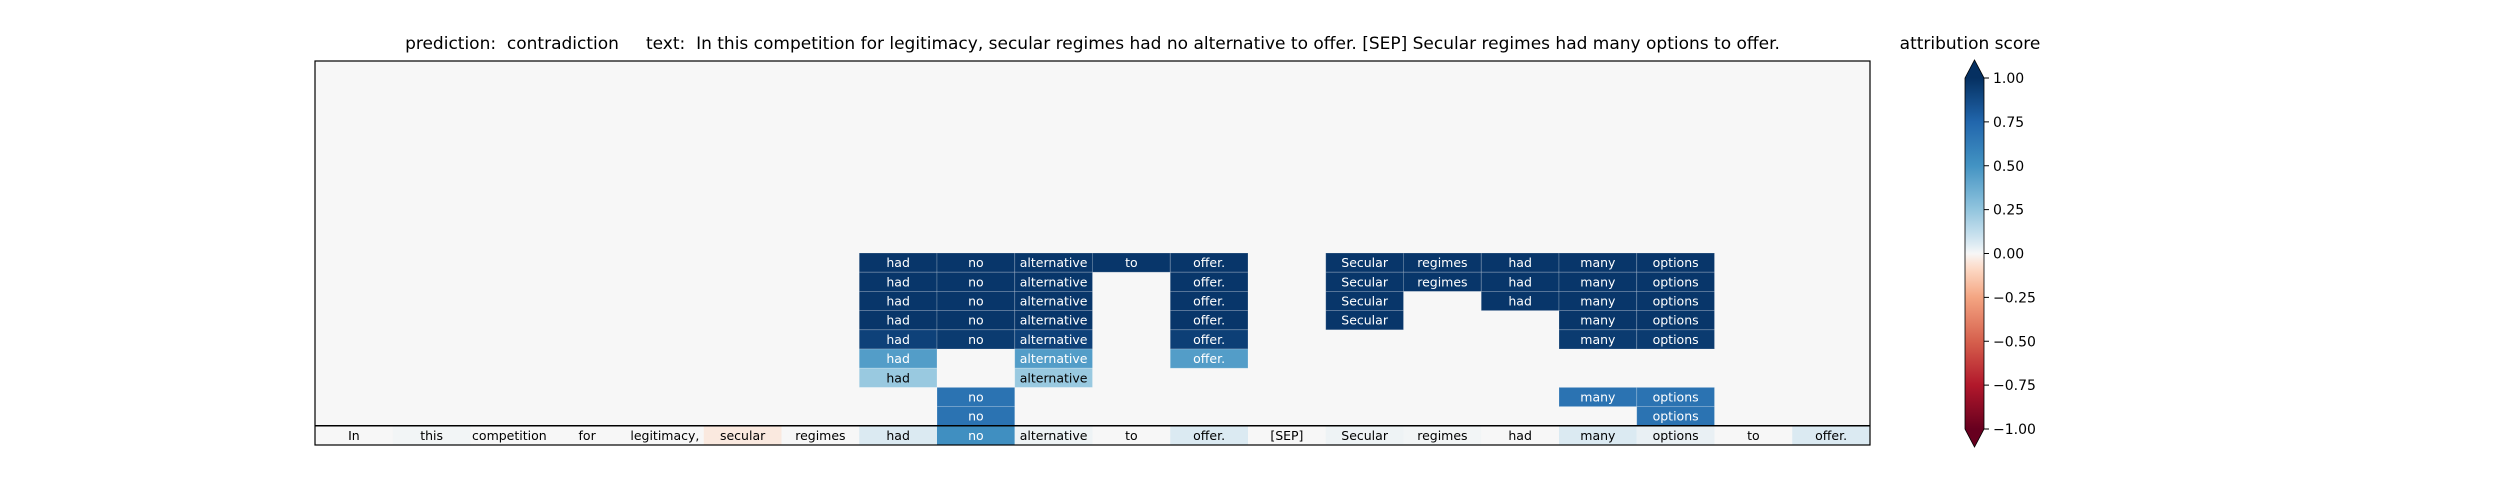 The height and width of the screenshot is (500, 2500). What do you see at coordinates (2014, 342) in the screenshot?
I see `colorbar-tick-label: −0.50` at bounding box center [2014, 342].